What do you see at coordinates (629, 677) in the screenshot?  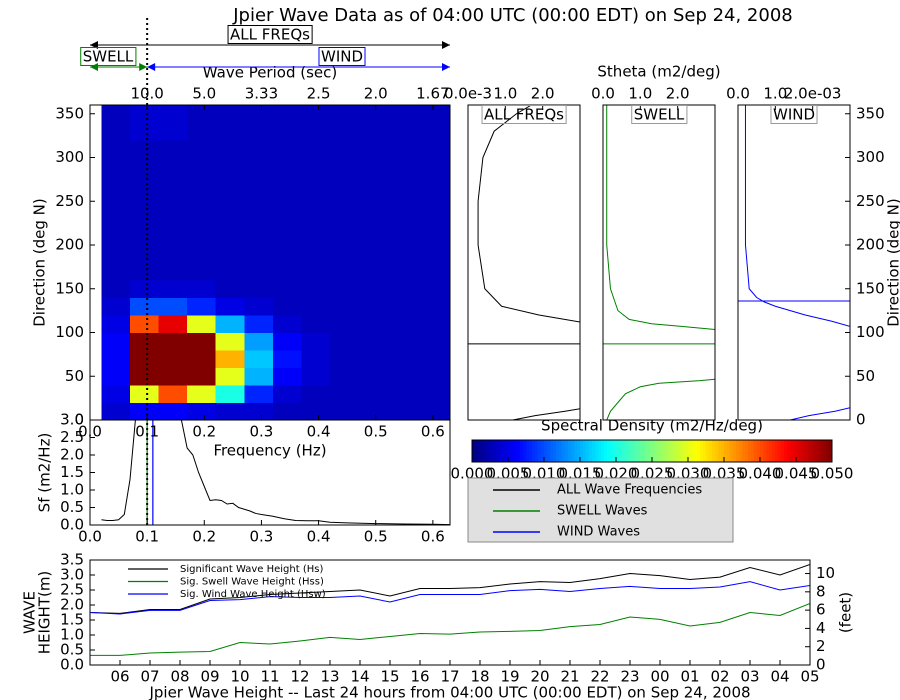 I see `x-tick-label: 23` at bounding box center [629, 677].